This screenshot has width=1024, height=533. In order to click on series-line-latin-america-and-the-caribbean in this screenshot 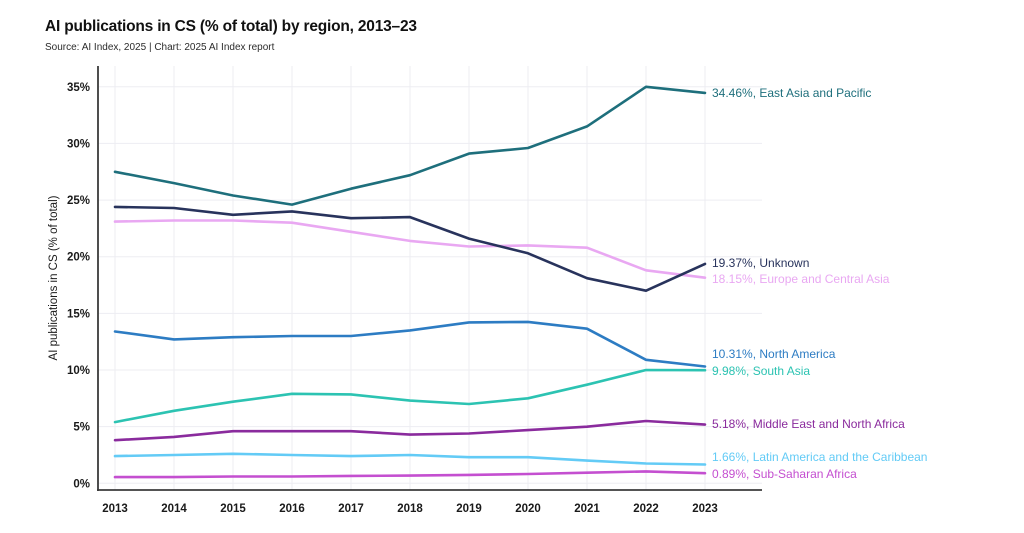, I will do `click(410, 459)`.